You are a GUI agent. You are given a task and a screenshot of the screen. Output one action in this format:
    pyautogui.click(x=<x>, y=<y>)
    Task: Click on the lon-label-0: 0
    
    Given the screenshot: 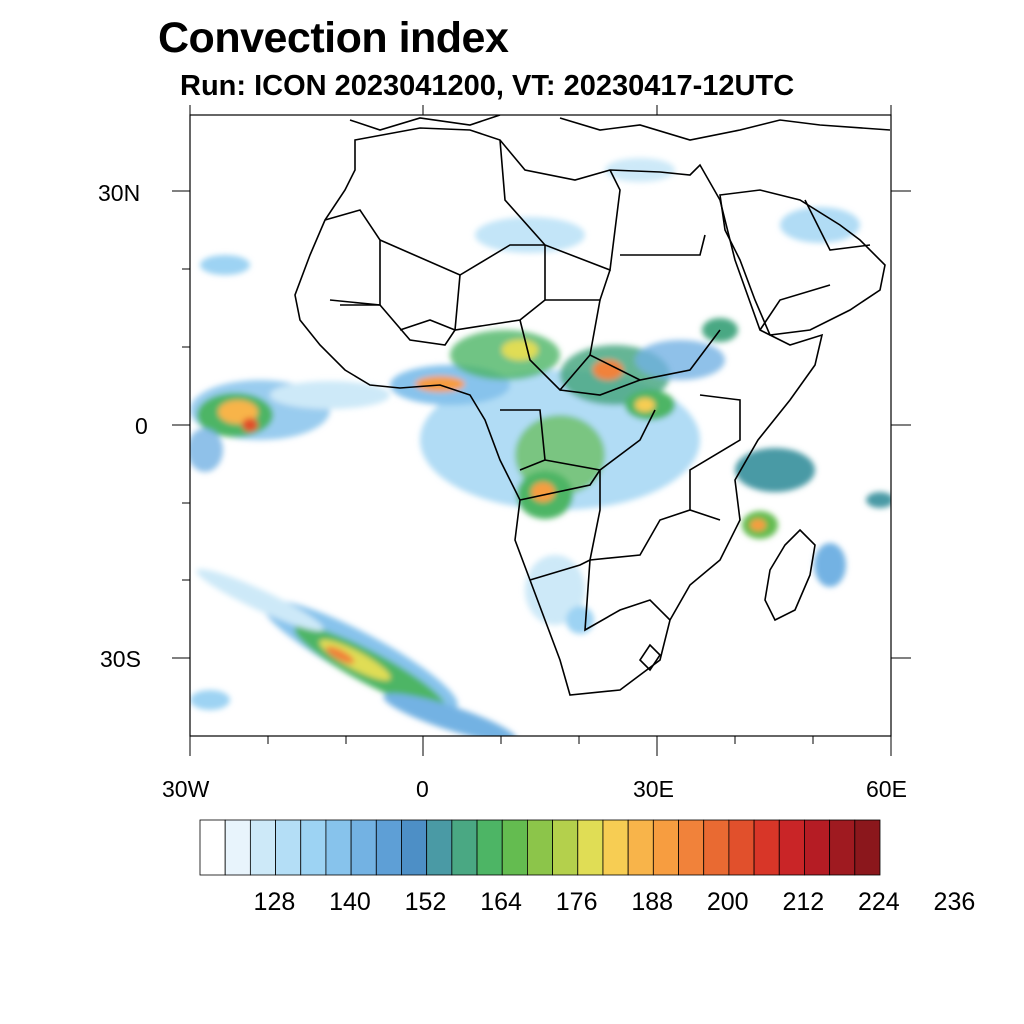 What is the action you would take?
    pyautogui.click(x=422, y=789)
    